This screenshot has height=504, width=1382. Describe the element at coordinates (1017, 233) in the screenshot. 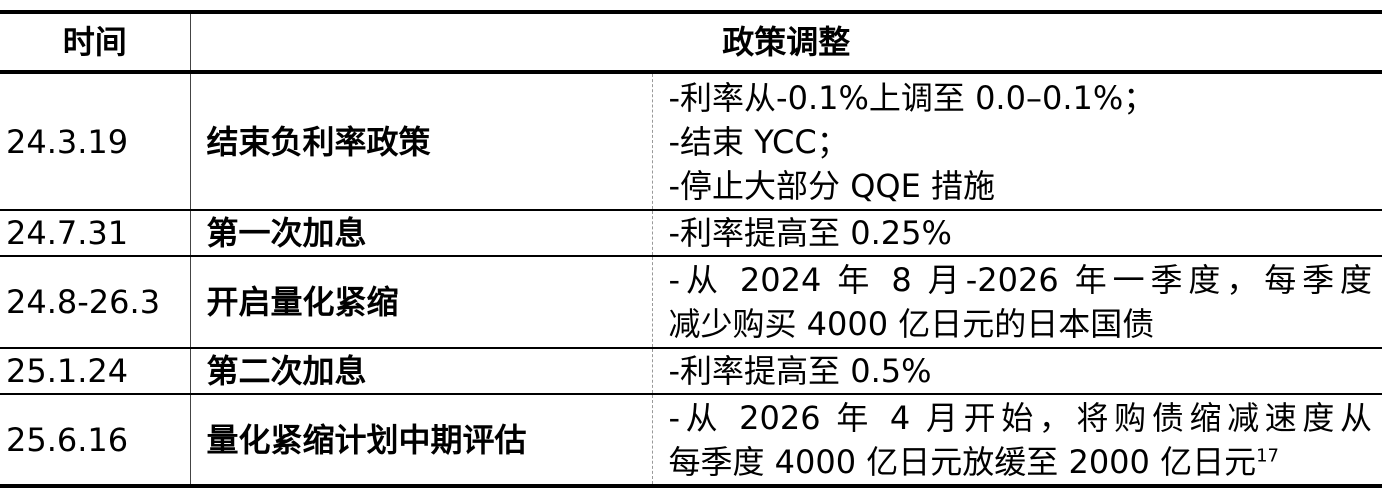

I see `row-details: -利率提高至 0.25%` at that location.